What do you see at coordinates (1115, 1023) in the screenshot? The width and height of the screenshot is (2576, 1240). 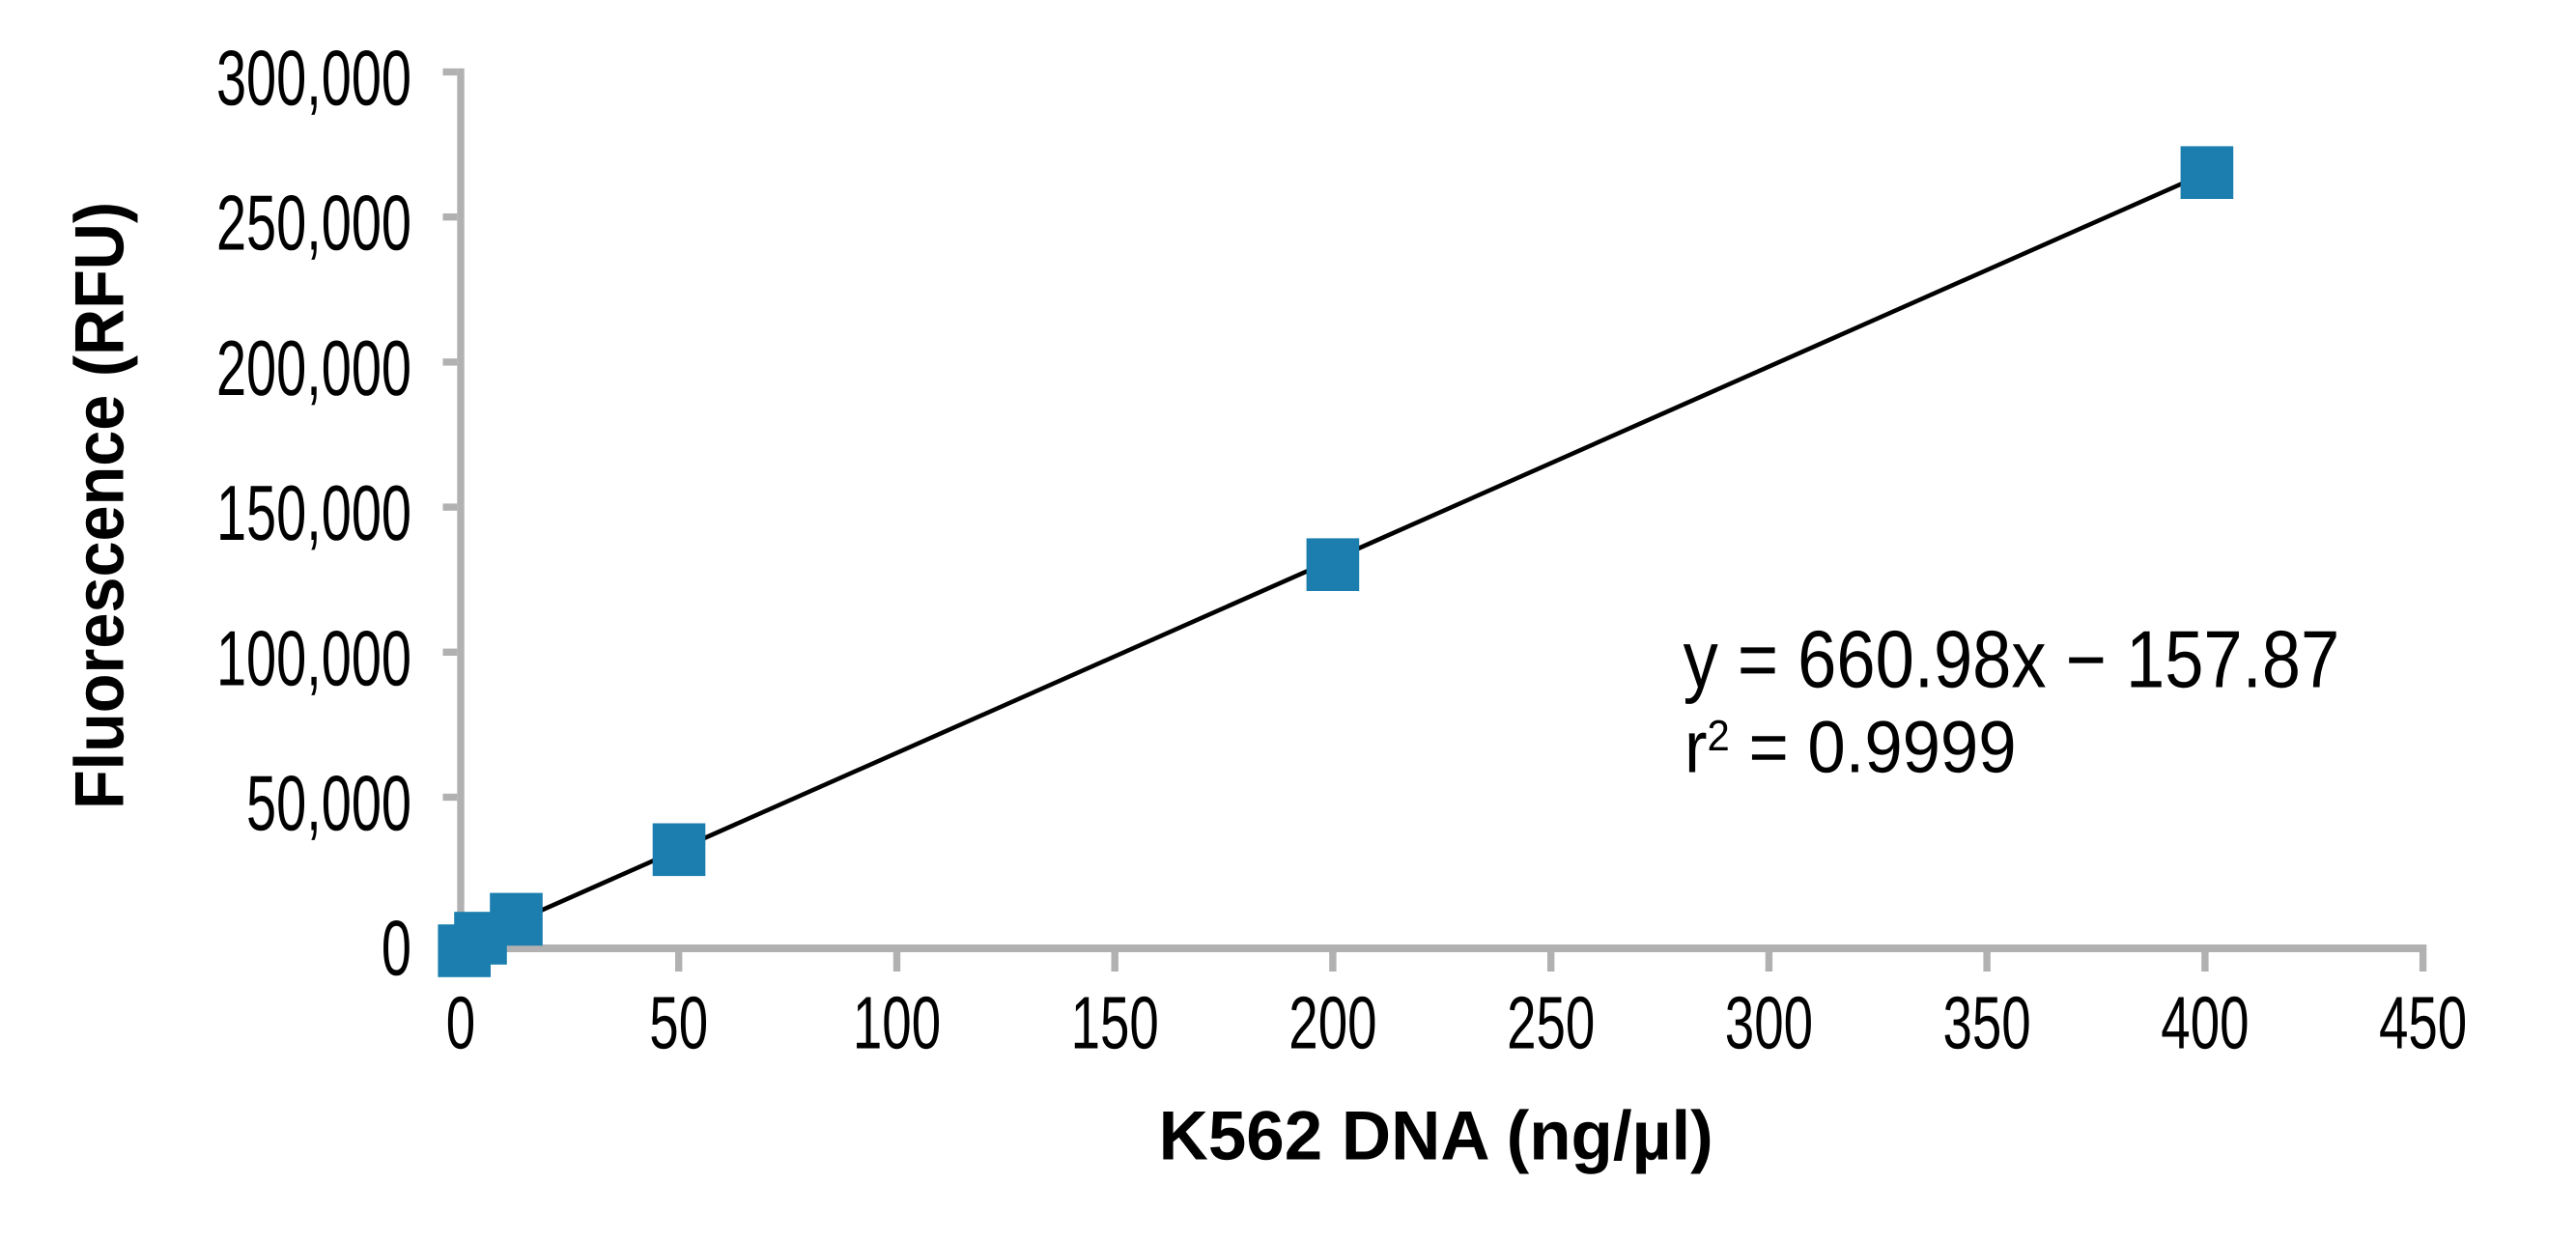 I see `svg-text: 150` at bounding box center [1115, 1023].